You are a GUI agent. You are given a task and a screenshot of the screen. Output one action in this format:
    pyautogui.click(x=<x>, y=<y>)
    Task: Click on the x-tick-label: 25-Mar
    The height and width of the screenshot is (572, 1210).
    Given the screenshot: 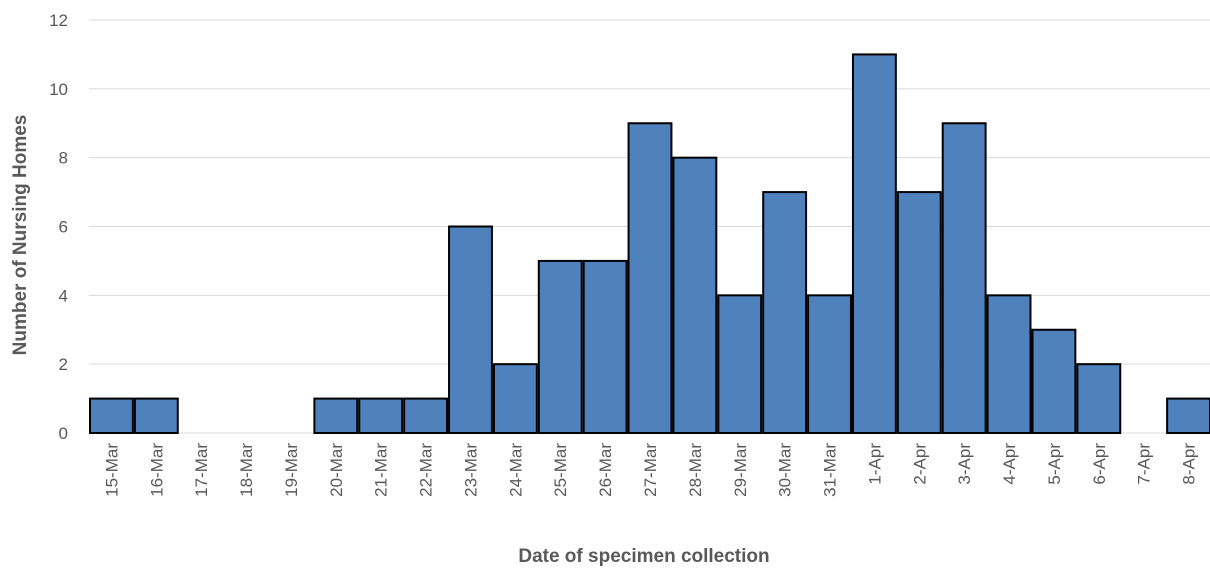 What is the action you would take?
    pyautogui.click(x=560, y=470)
    